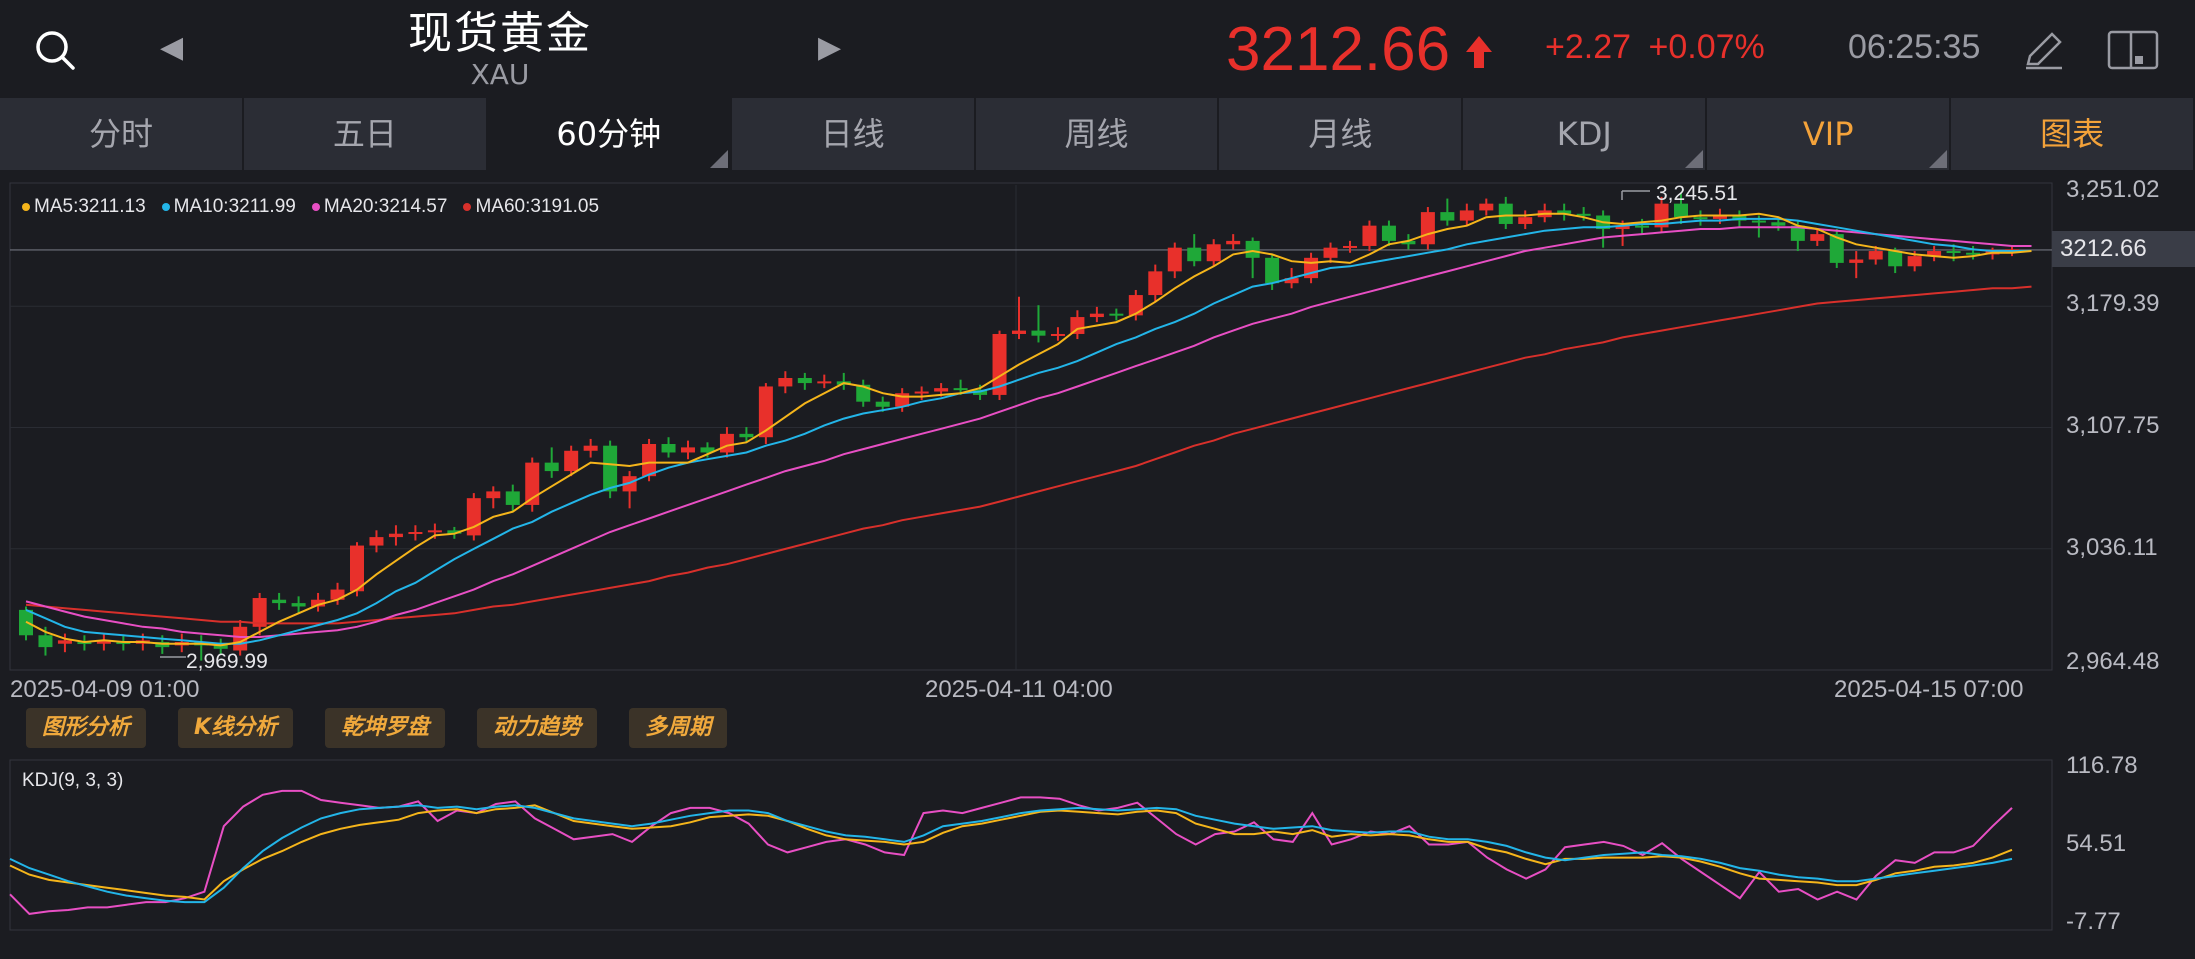  Describe the element at coordinates (236, 728) in the screenshot. I see `analysis-button: K线分析` at that location.